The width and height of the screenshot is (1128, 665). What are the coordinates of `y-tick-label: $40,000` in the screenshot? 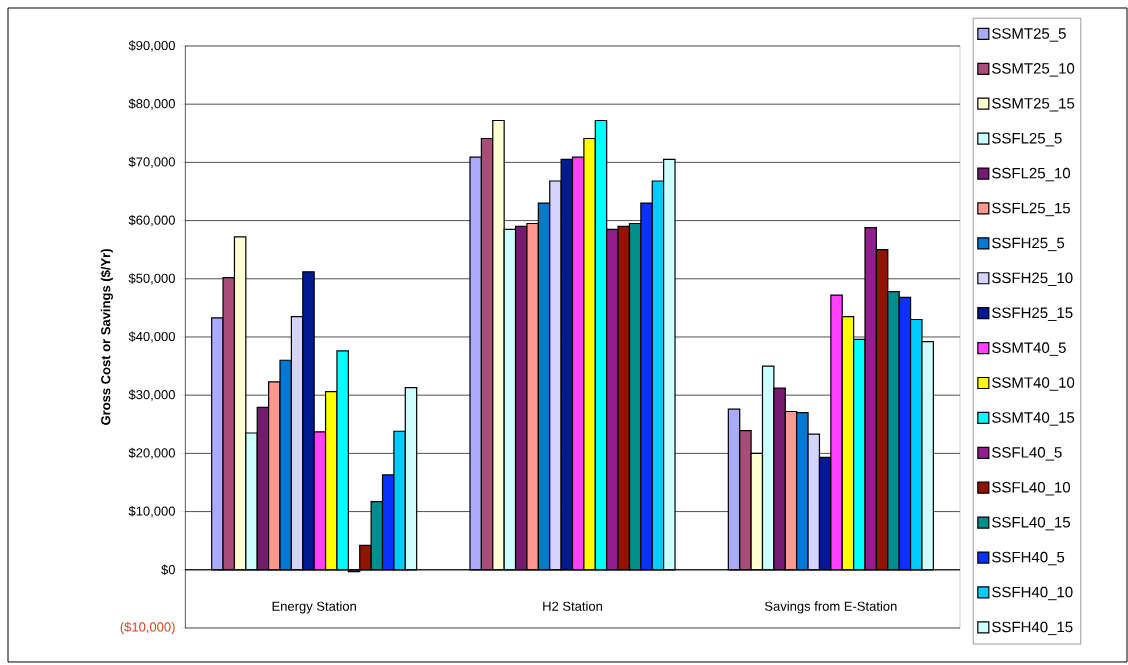 It's located at (151, 337).